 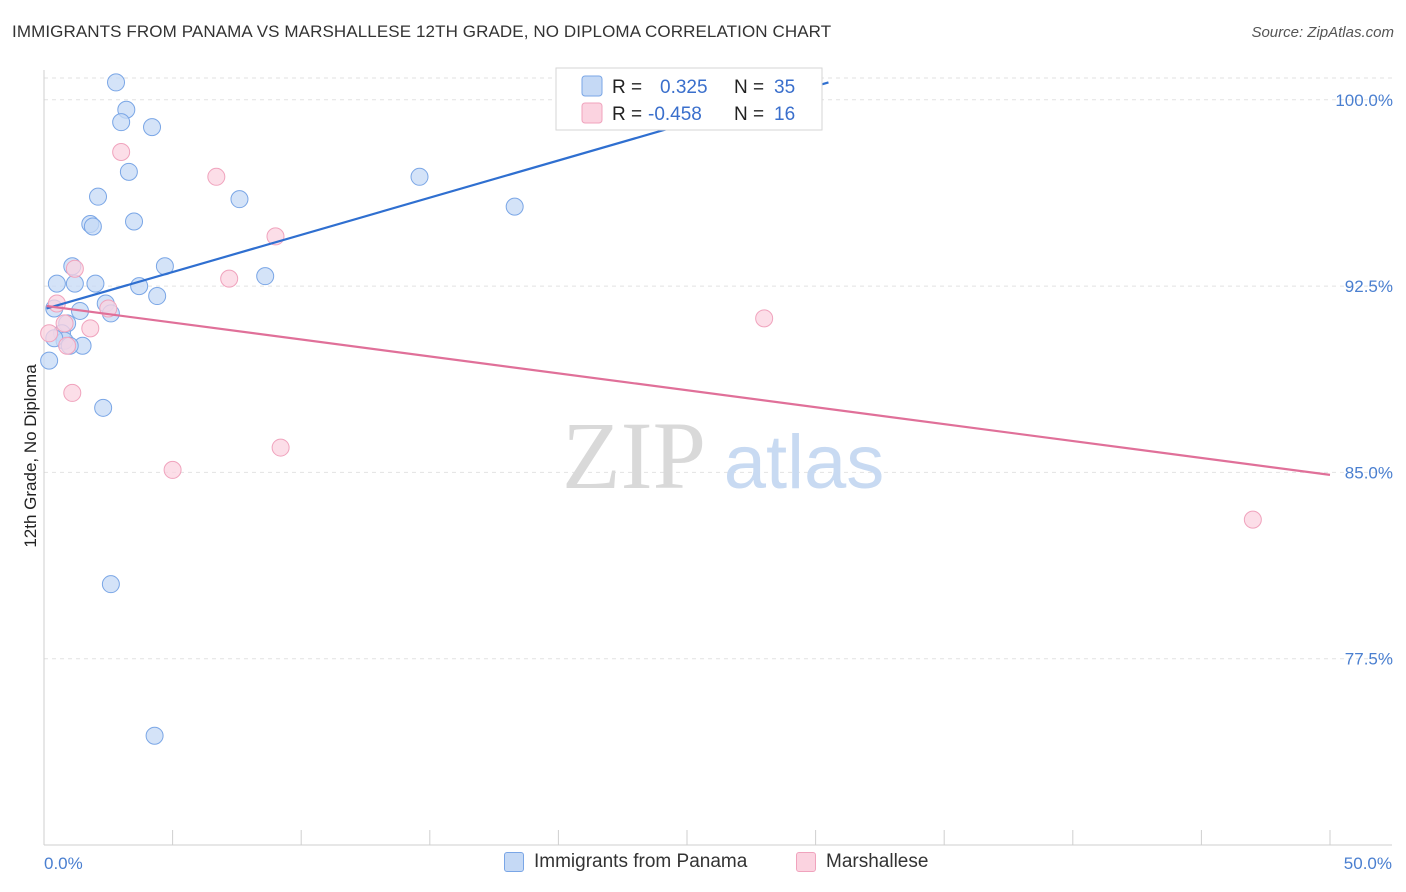 I want to click on legend-swatch-panama, so click(x=592, y=86).